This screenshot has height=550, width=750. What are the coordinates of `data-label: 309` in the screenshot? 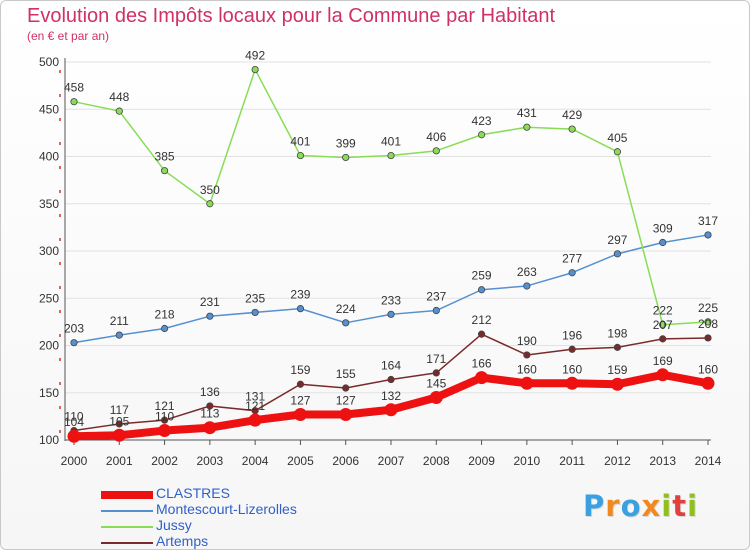 It's located at (663, 228).